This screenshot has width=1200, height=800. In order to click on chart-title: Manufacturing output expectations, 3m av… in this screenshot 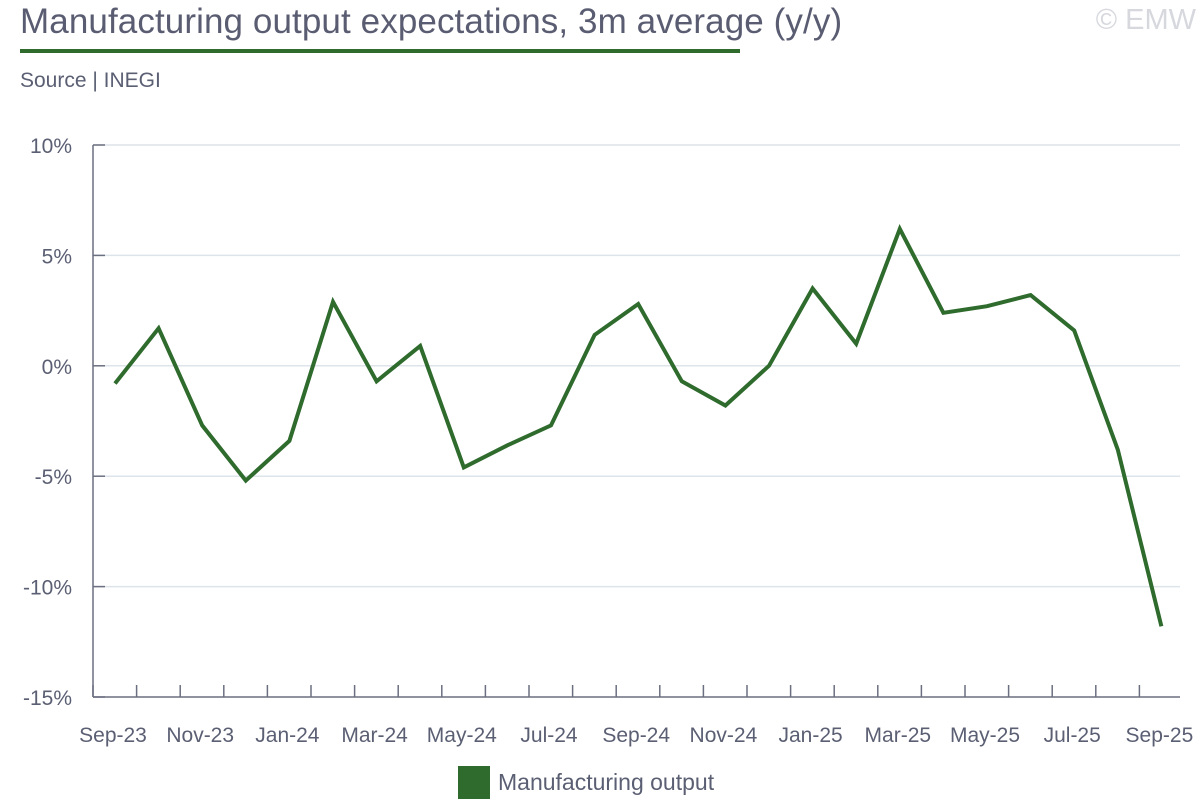, I will do `click(431, 21)`.